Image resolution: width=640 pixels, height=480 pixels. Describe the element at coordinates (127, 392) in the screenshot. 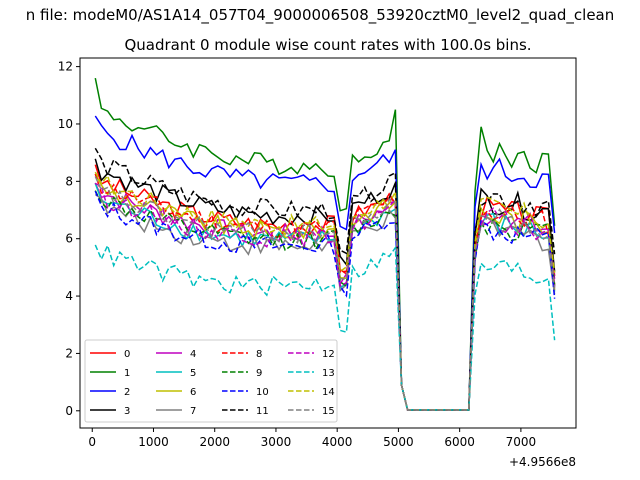

I see `legend-label-2: 2` at that location.